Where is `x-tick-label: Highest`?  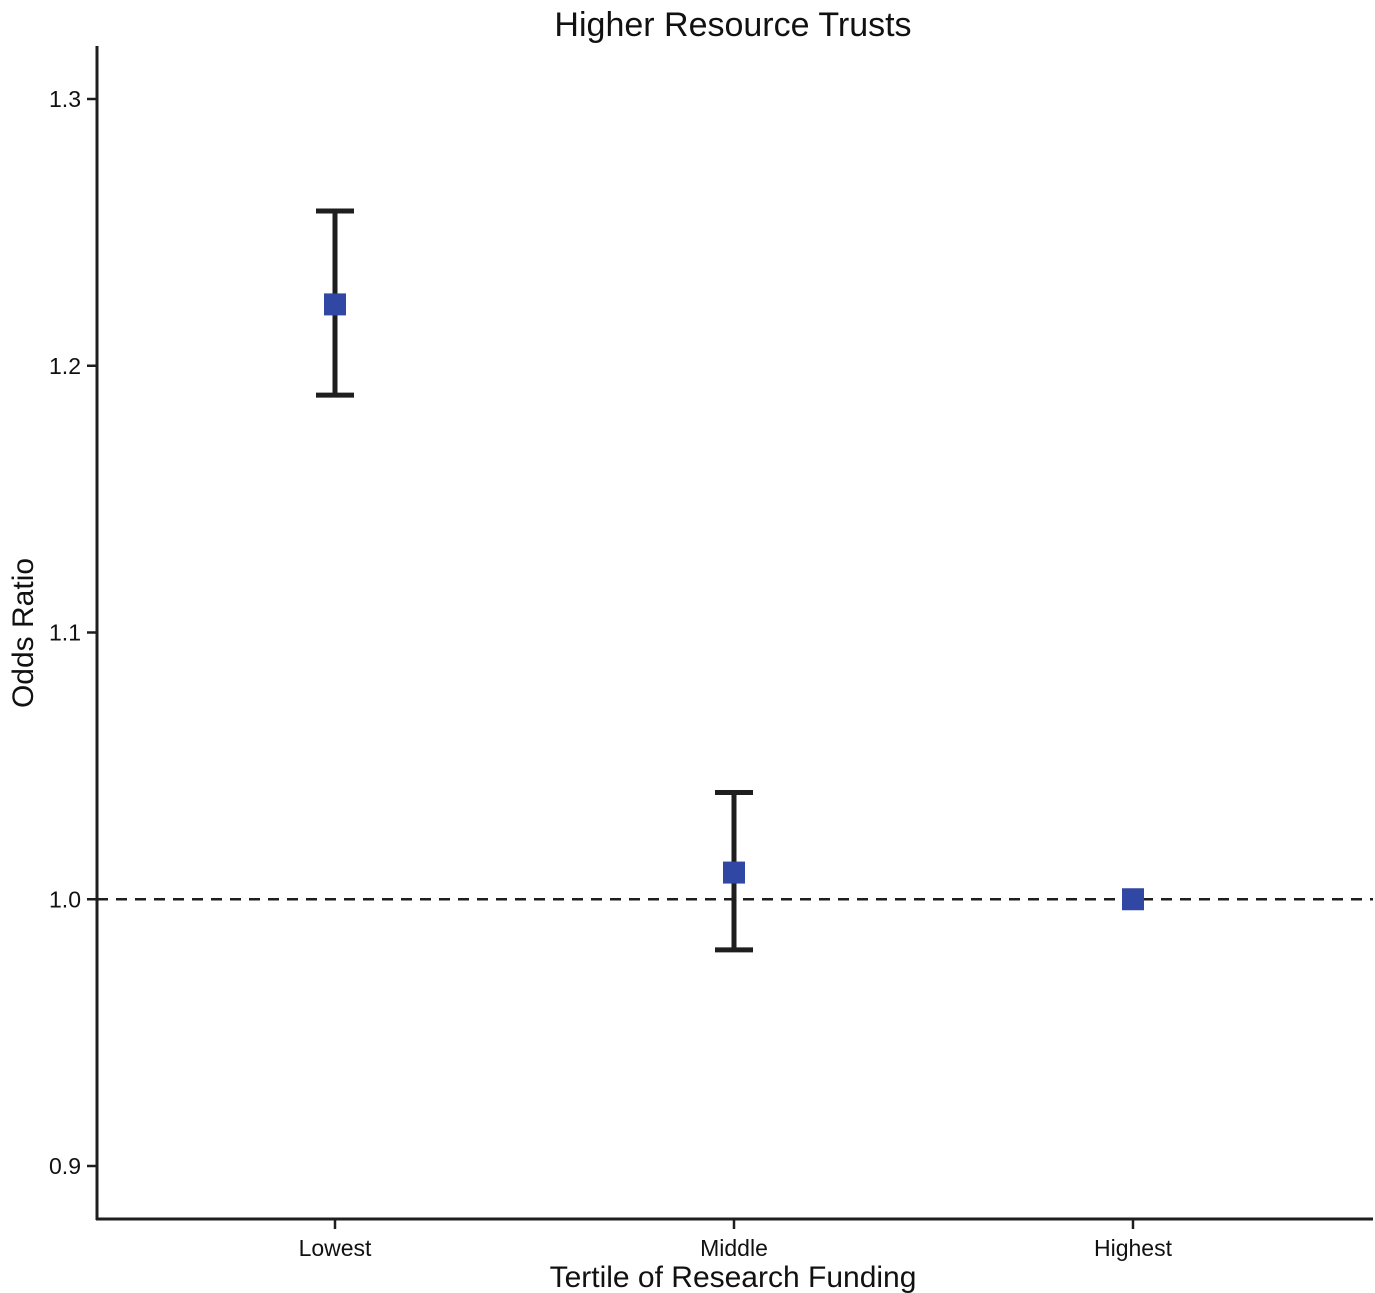
x-tick-label: Highest is located at coordinates (1133, 1248).